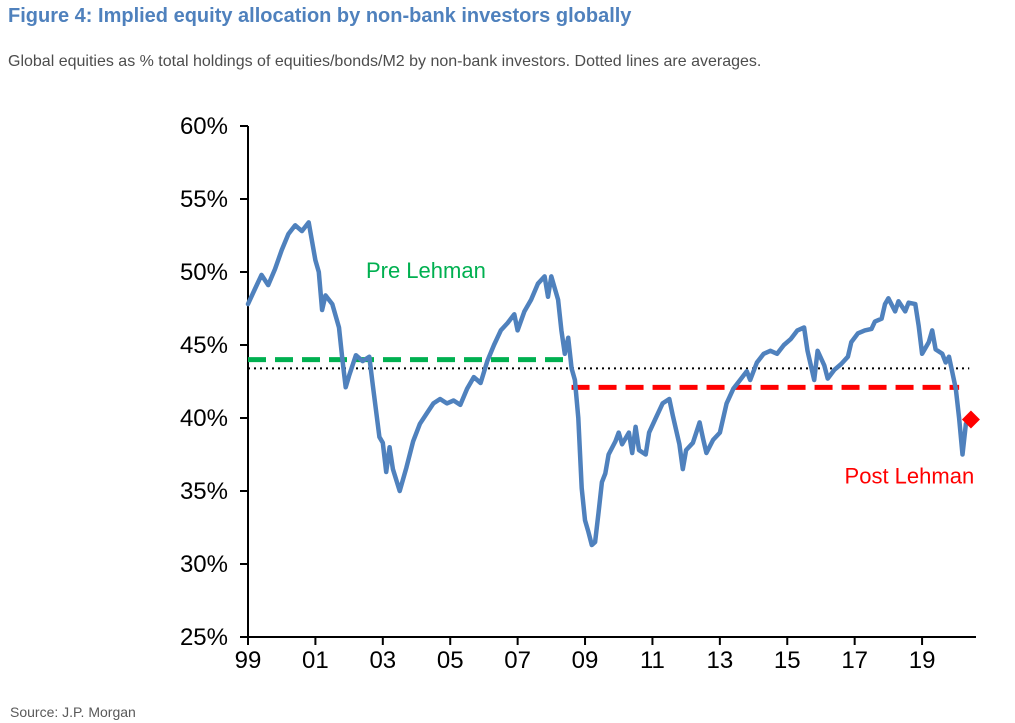 The width and height of the screenshot is (1015, 723). Describe the element at coordinates (910, 476) in the screenshot. I see `post-lehman-label: Post Lehman` at that location.